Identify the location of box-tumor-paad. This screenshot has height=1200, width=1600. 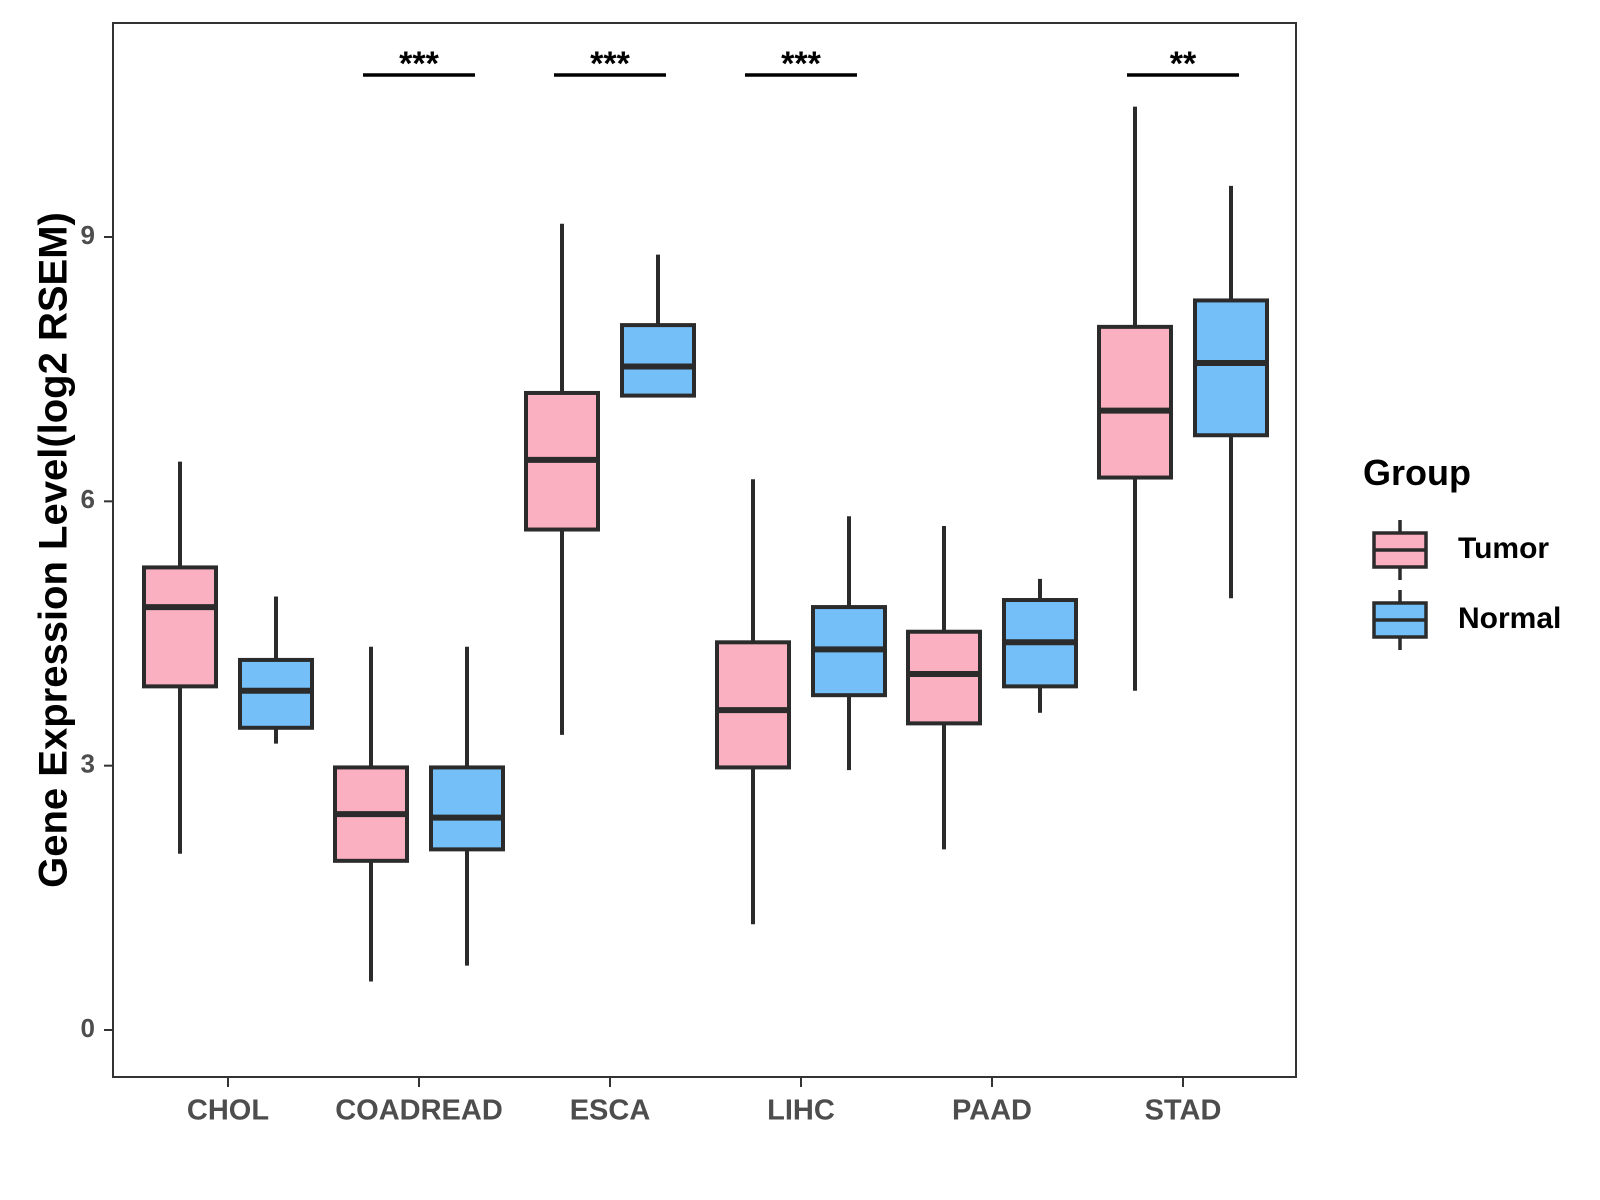
(944, 688).